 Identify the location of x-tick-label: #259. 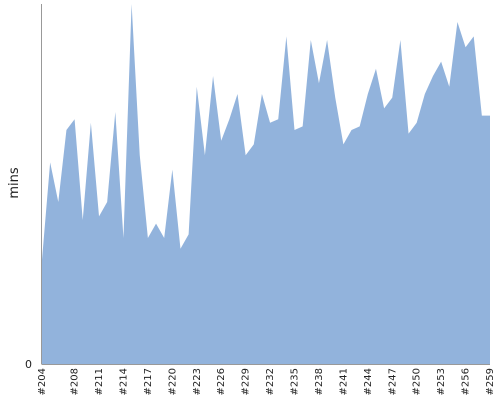
(490, 381).